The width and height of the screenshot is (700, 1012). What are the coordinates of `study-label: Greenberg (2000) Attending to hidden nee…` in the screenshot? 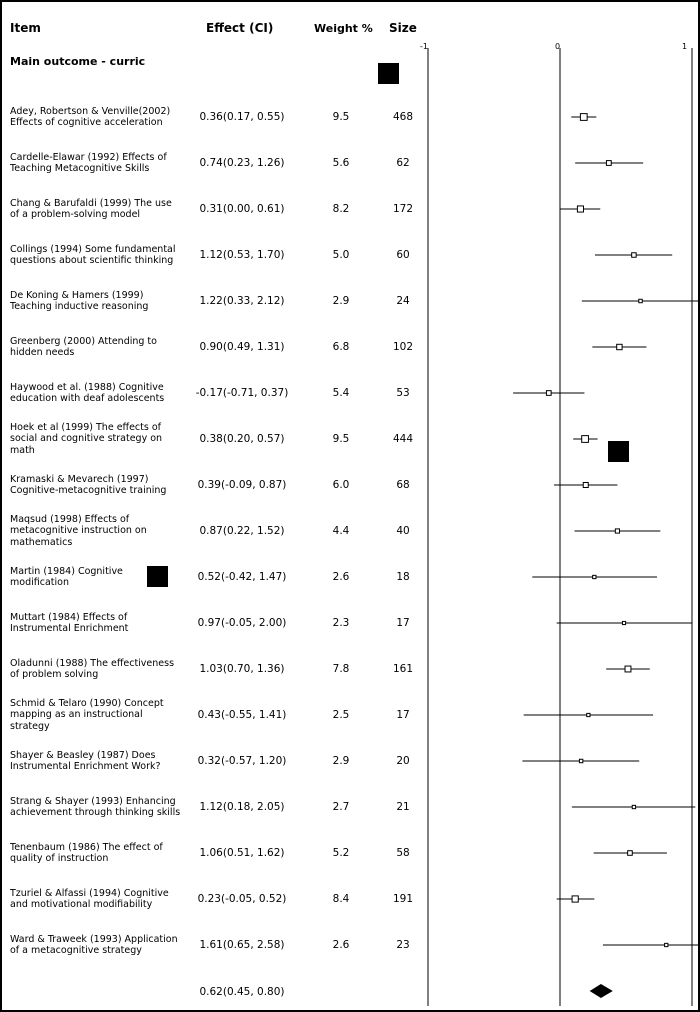 It's located at (83, 347).